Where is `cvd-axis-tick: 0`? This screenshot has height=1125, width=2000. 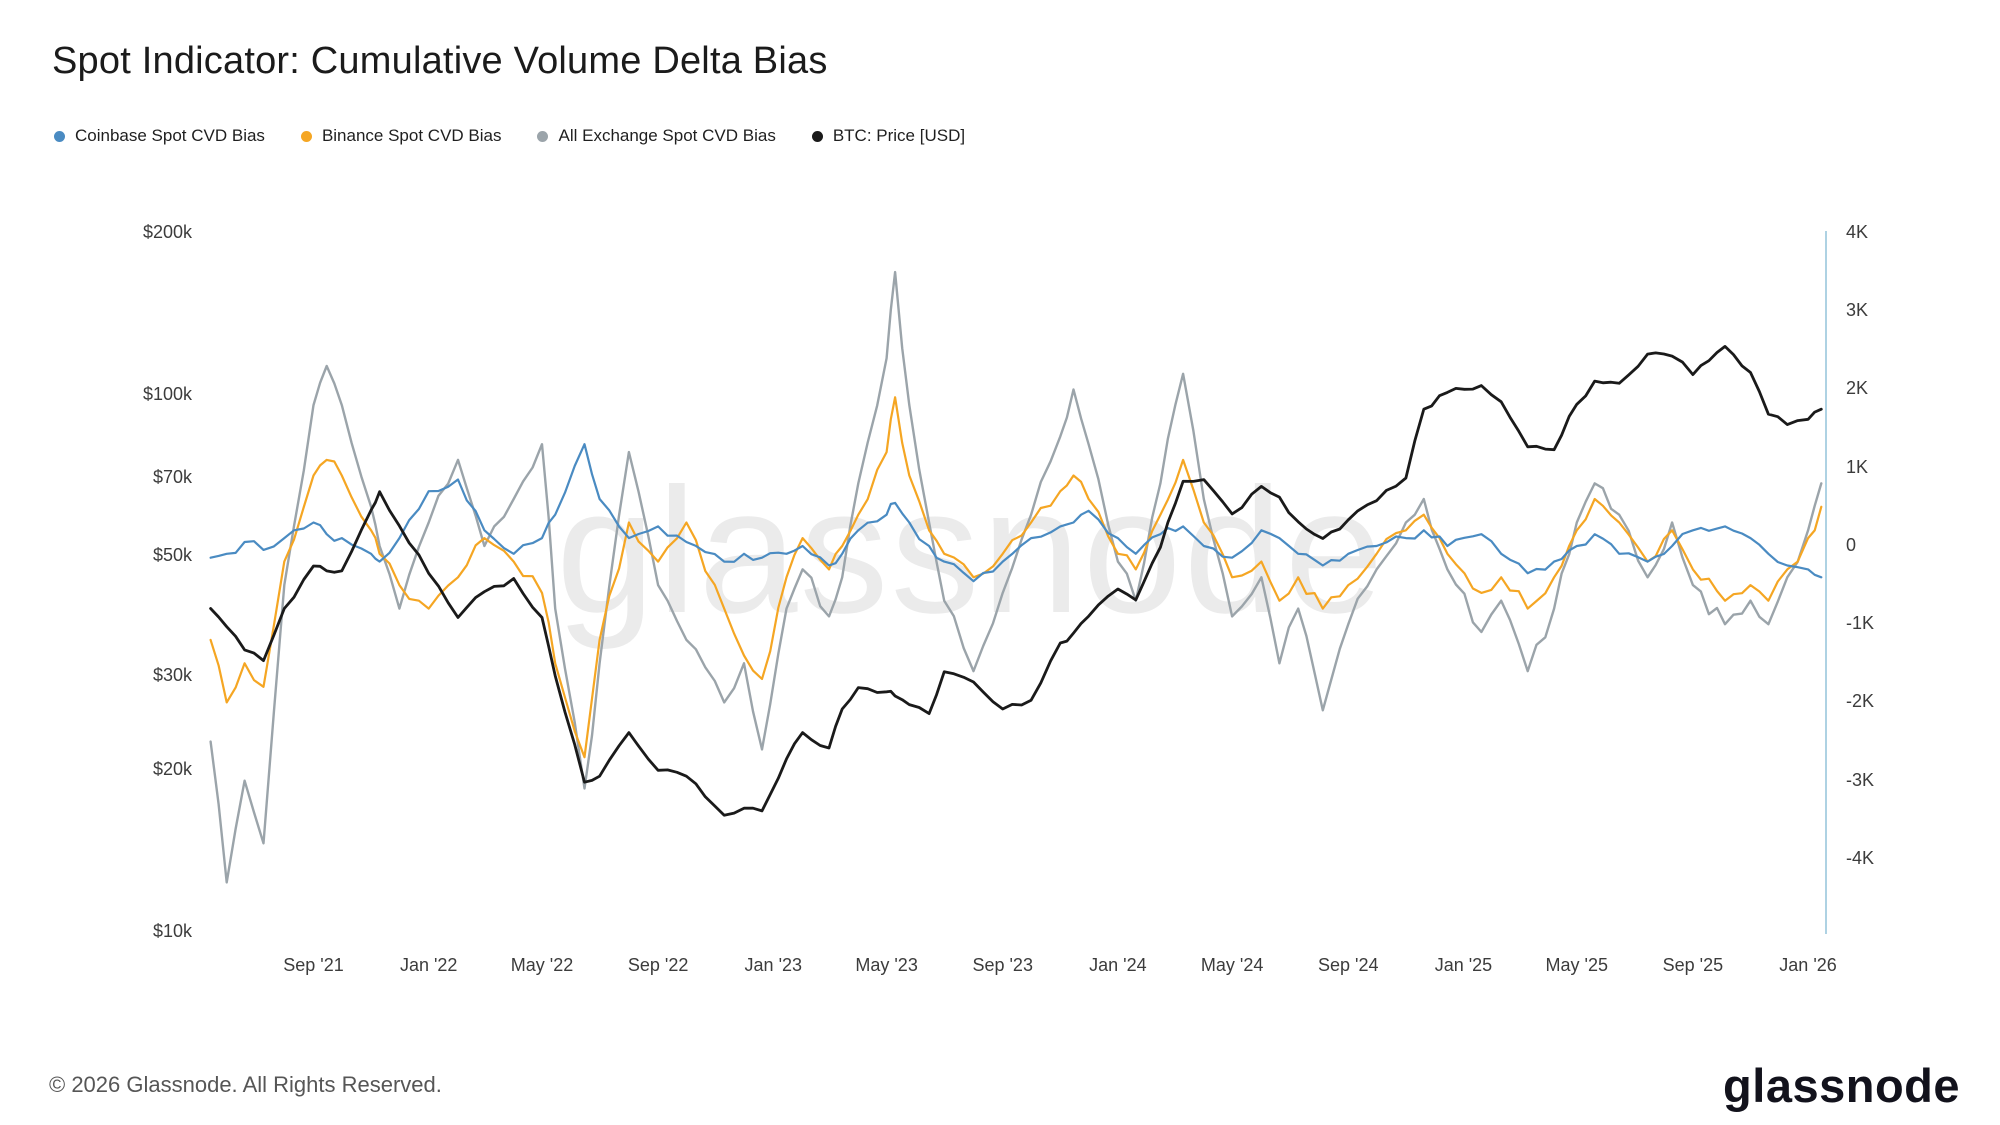
cvd-axis-tick: 0 is located at coordinates (1851, 544).